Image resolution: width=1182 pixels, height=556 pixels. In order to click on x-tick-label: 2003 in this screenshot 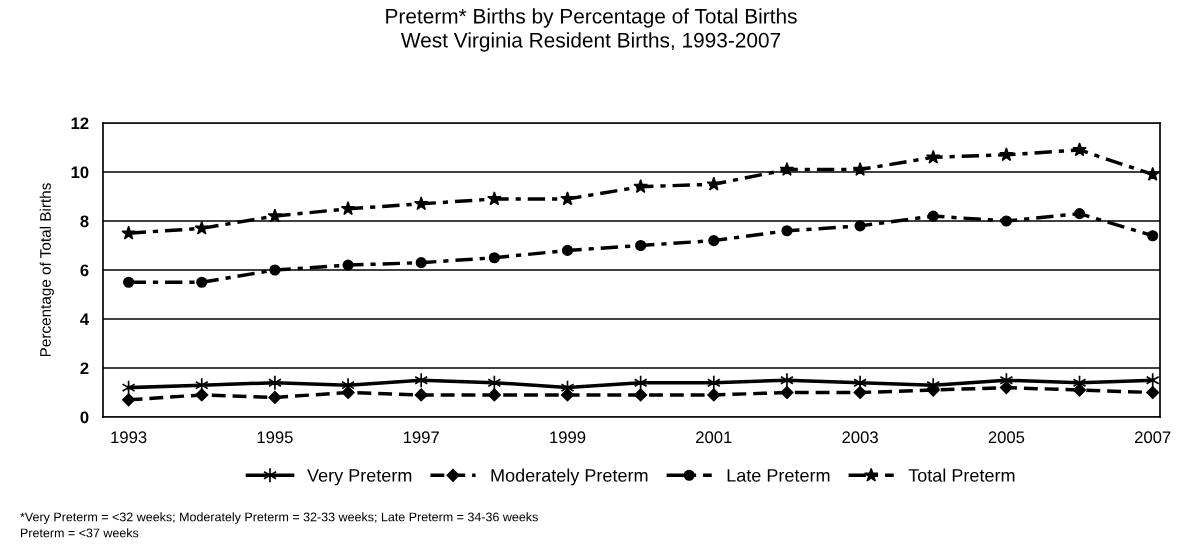, I will do `click(860, 437)`.